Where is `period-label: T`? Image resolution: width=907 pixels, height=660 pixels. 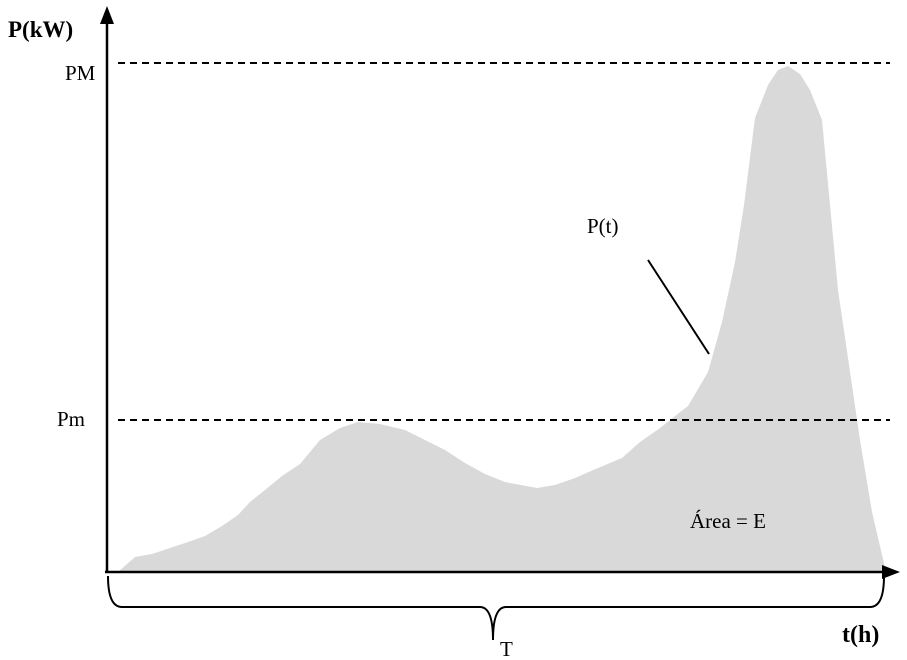 period-label: T is located at coordinates (506, 648).